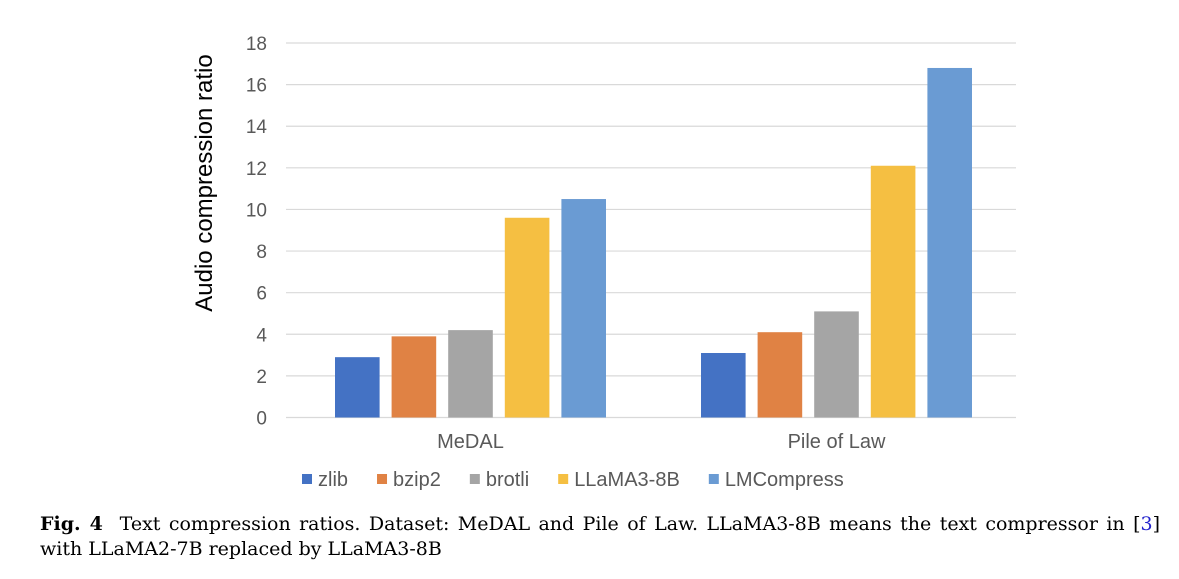 The height and width of the screenshot is (579, 1179). Describe the element at coordinates (507, 480) in the screenshot. I see `legend-label: brotli` at that location.